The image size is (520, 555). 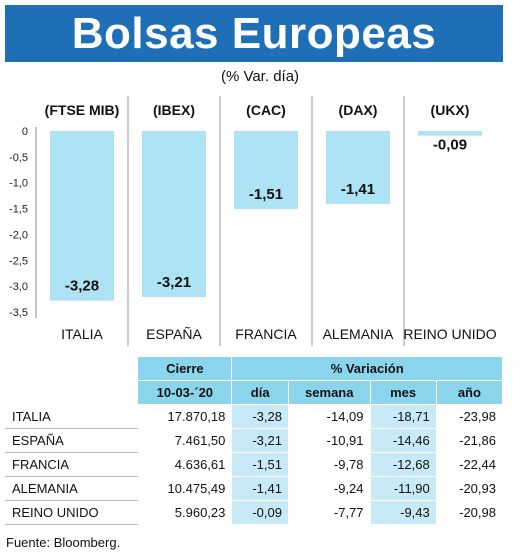 I want to click on index-label: (IBEX), so click(x=174, y=110).